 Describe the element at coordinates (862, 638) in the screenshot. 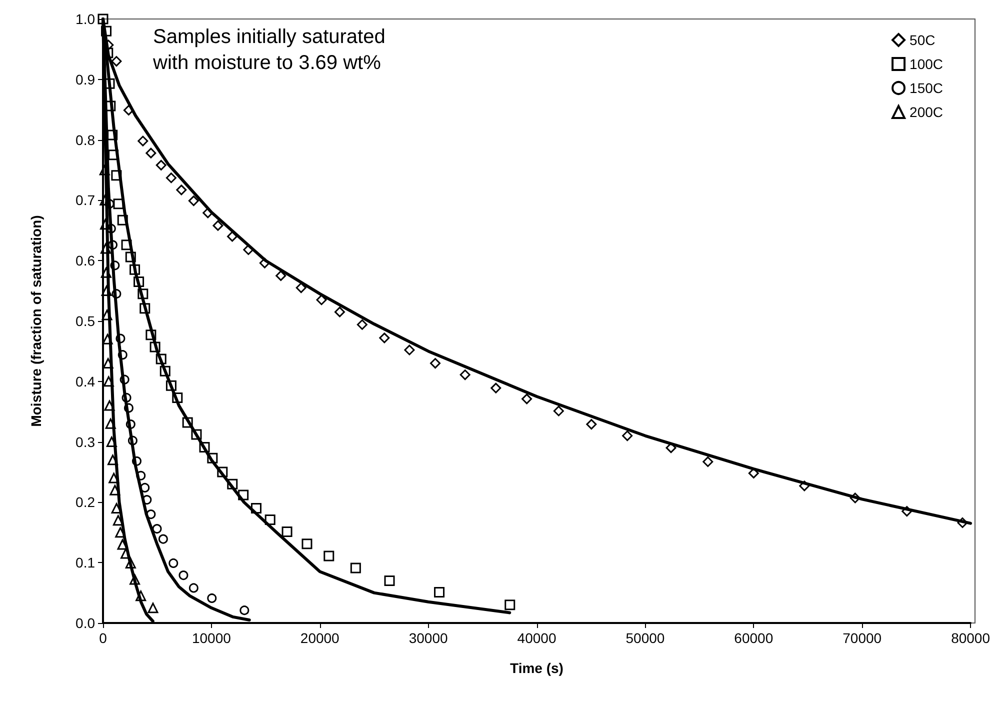

I see `x-tick-label: 70000` at that location.